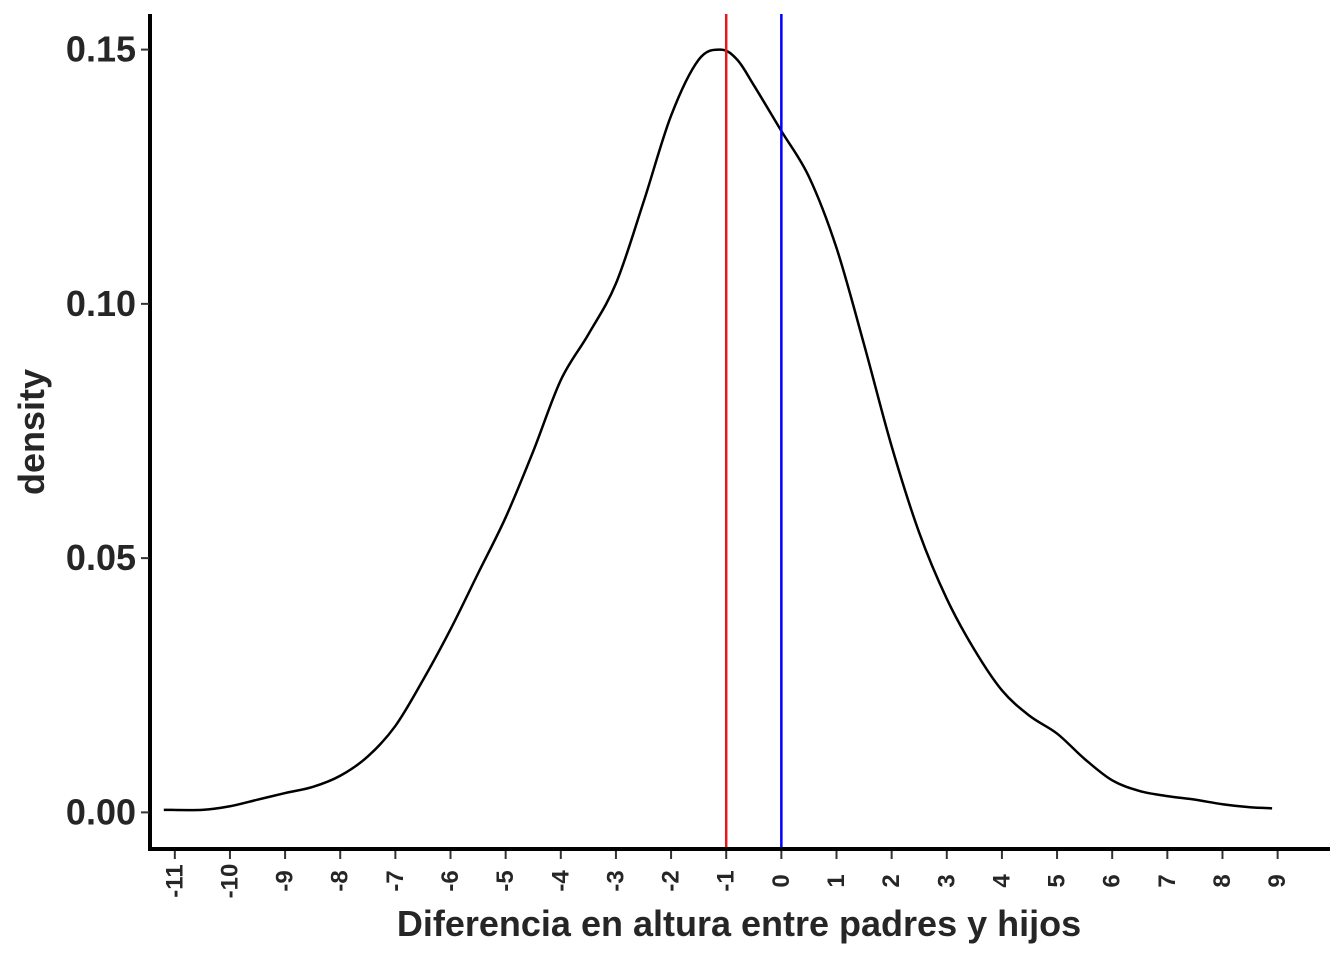 This screenshot has height=960, width=1344. What do you see at coordinates (560, 881) in the screenshot?
I see `x-tick-label: -4` at bounding box center [560, 881].